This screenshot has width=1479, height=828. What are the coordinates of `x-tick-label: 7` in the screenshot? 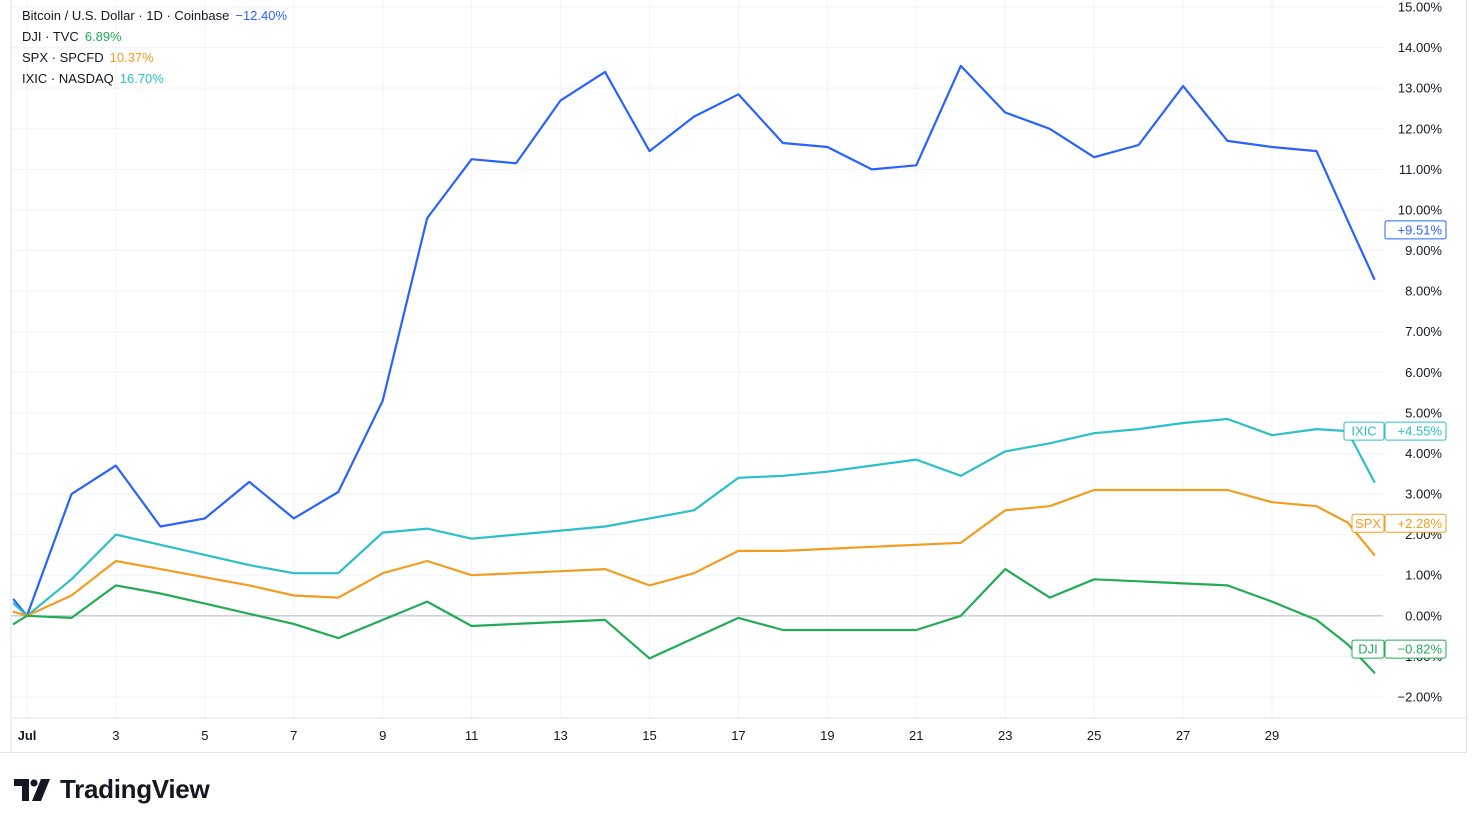 It's located at (293, 735).